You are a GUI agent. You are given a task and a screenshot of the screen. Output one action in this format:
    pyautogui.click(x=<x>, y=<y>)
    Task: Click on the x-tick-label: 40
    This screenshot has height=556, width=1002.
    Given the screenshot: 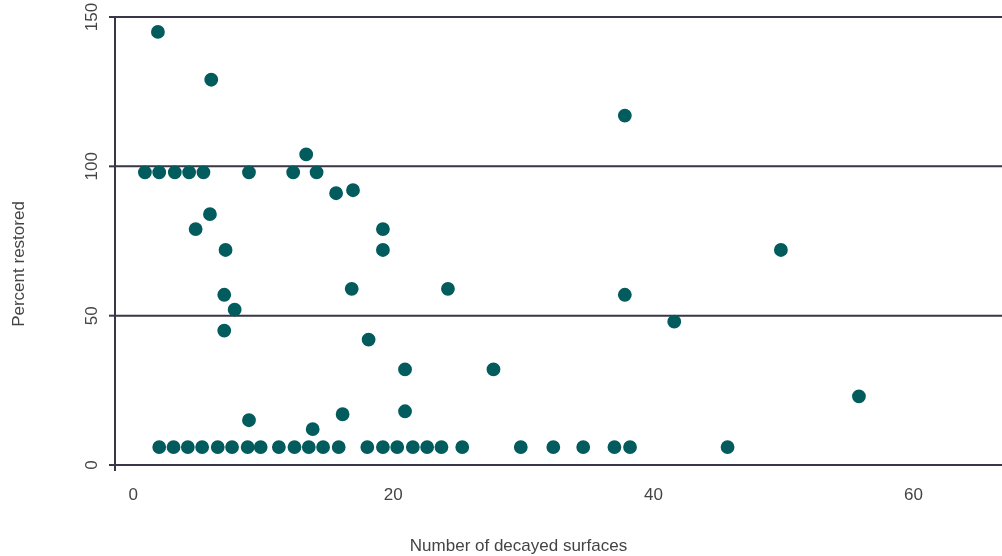 What is the action you would take?
    pyautogui.click(x=653, y=494)
    